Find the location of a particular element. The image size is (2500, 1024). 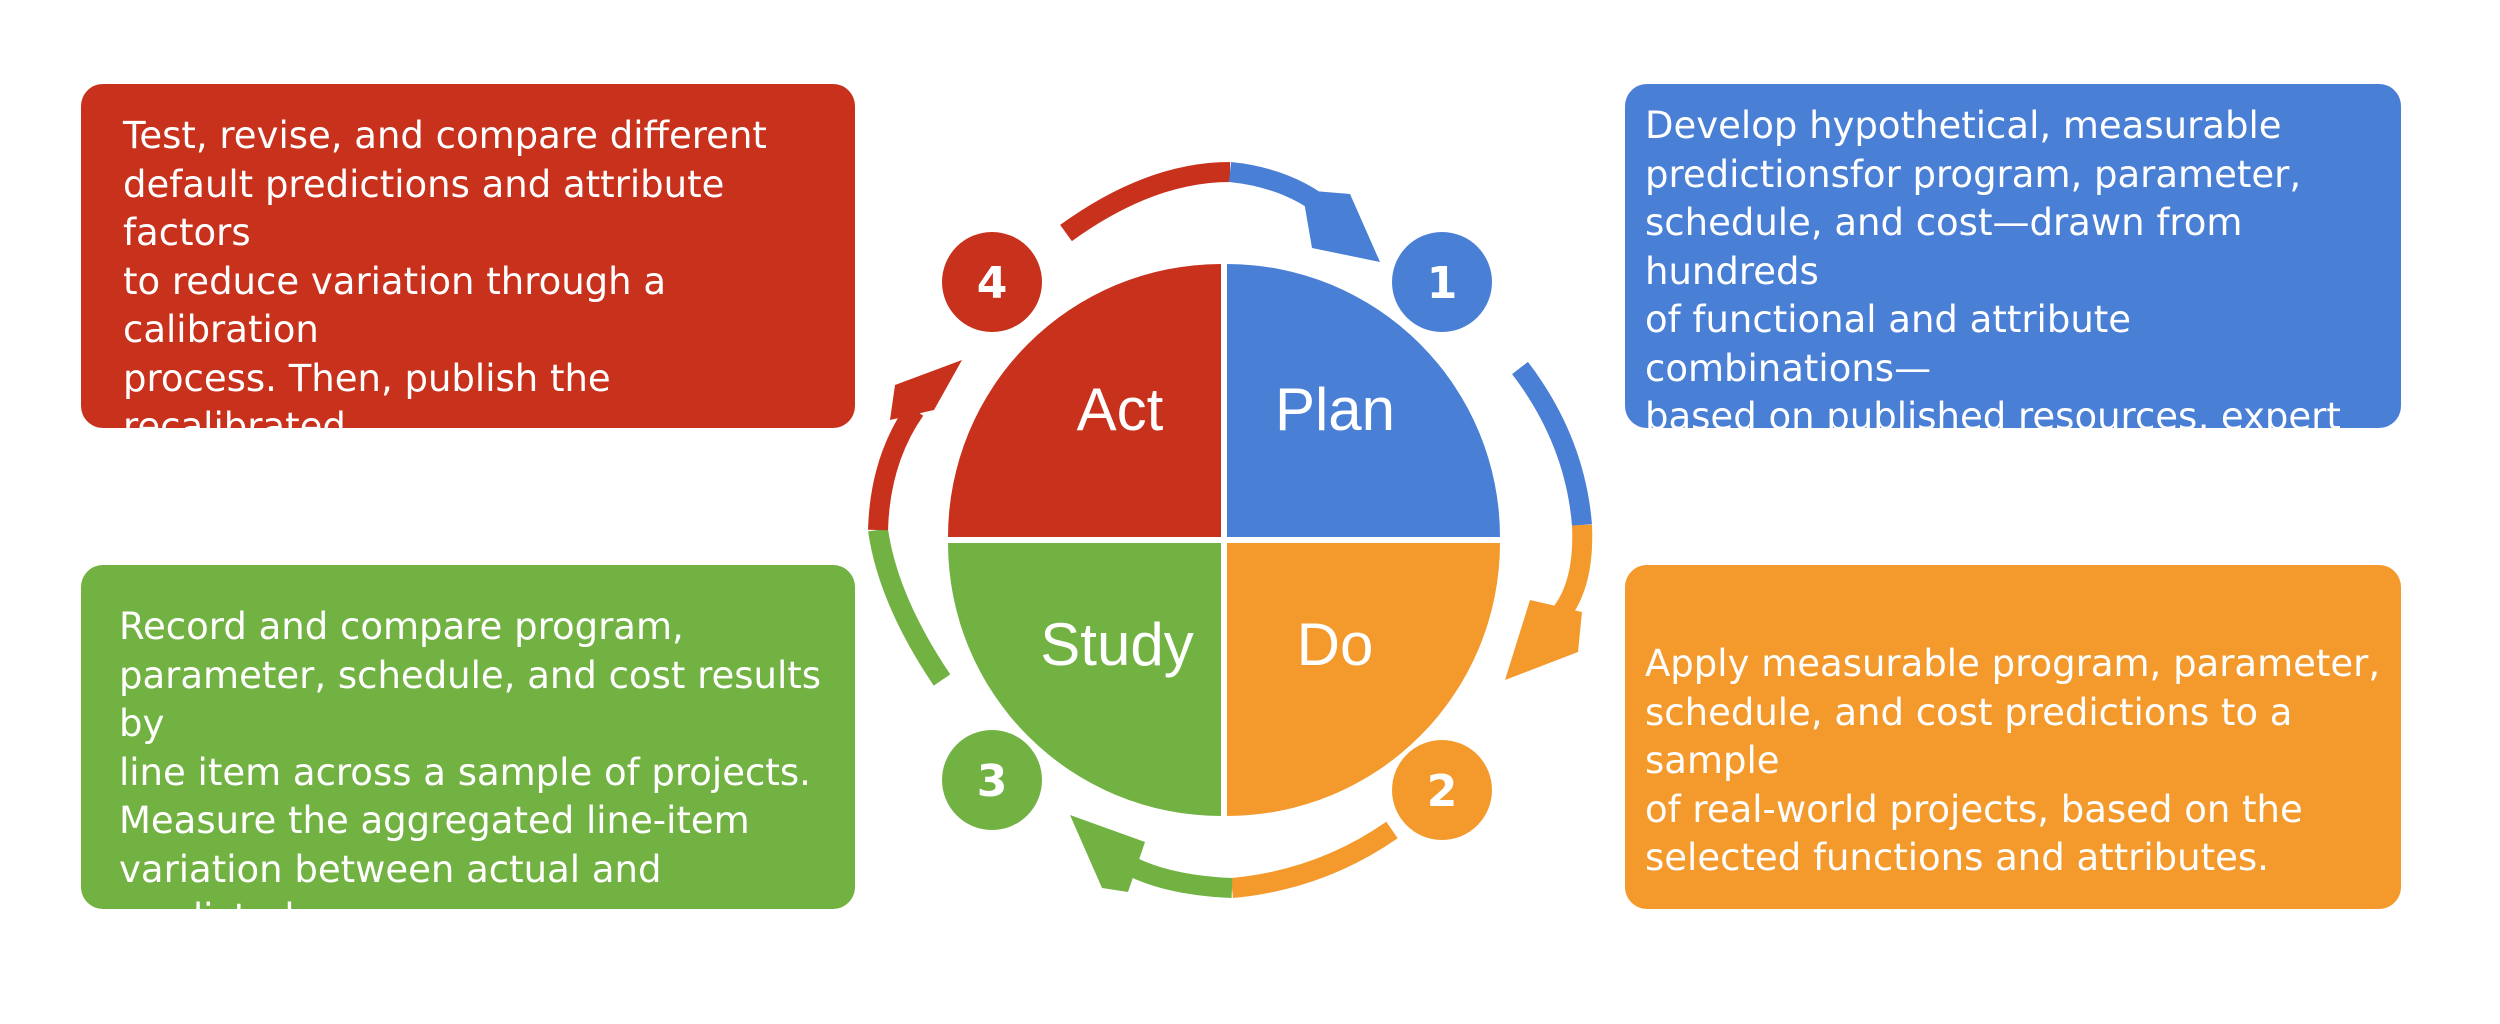

step-4-number: 4 is located at coordinates (992, 283).